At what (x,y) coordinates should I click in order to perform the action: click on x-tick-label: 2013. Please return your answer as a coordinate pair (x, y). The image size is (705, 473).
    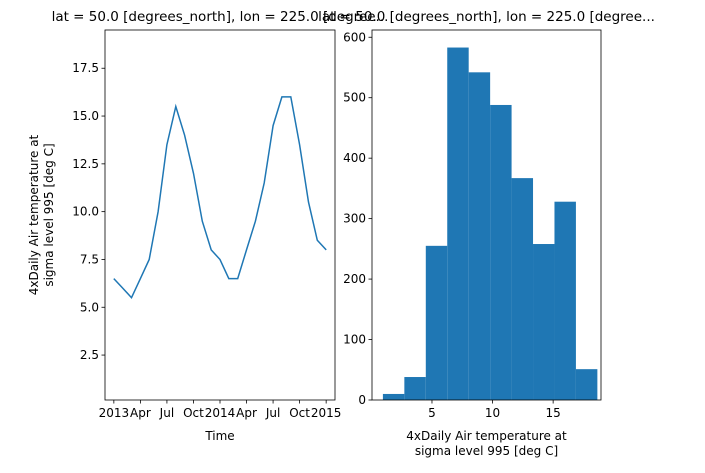
    Looking at the image, I should click on (114, 413).